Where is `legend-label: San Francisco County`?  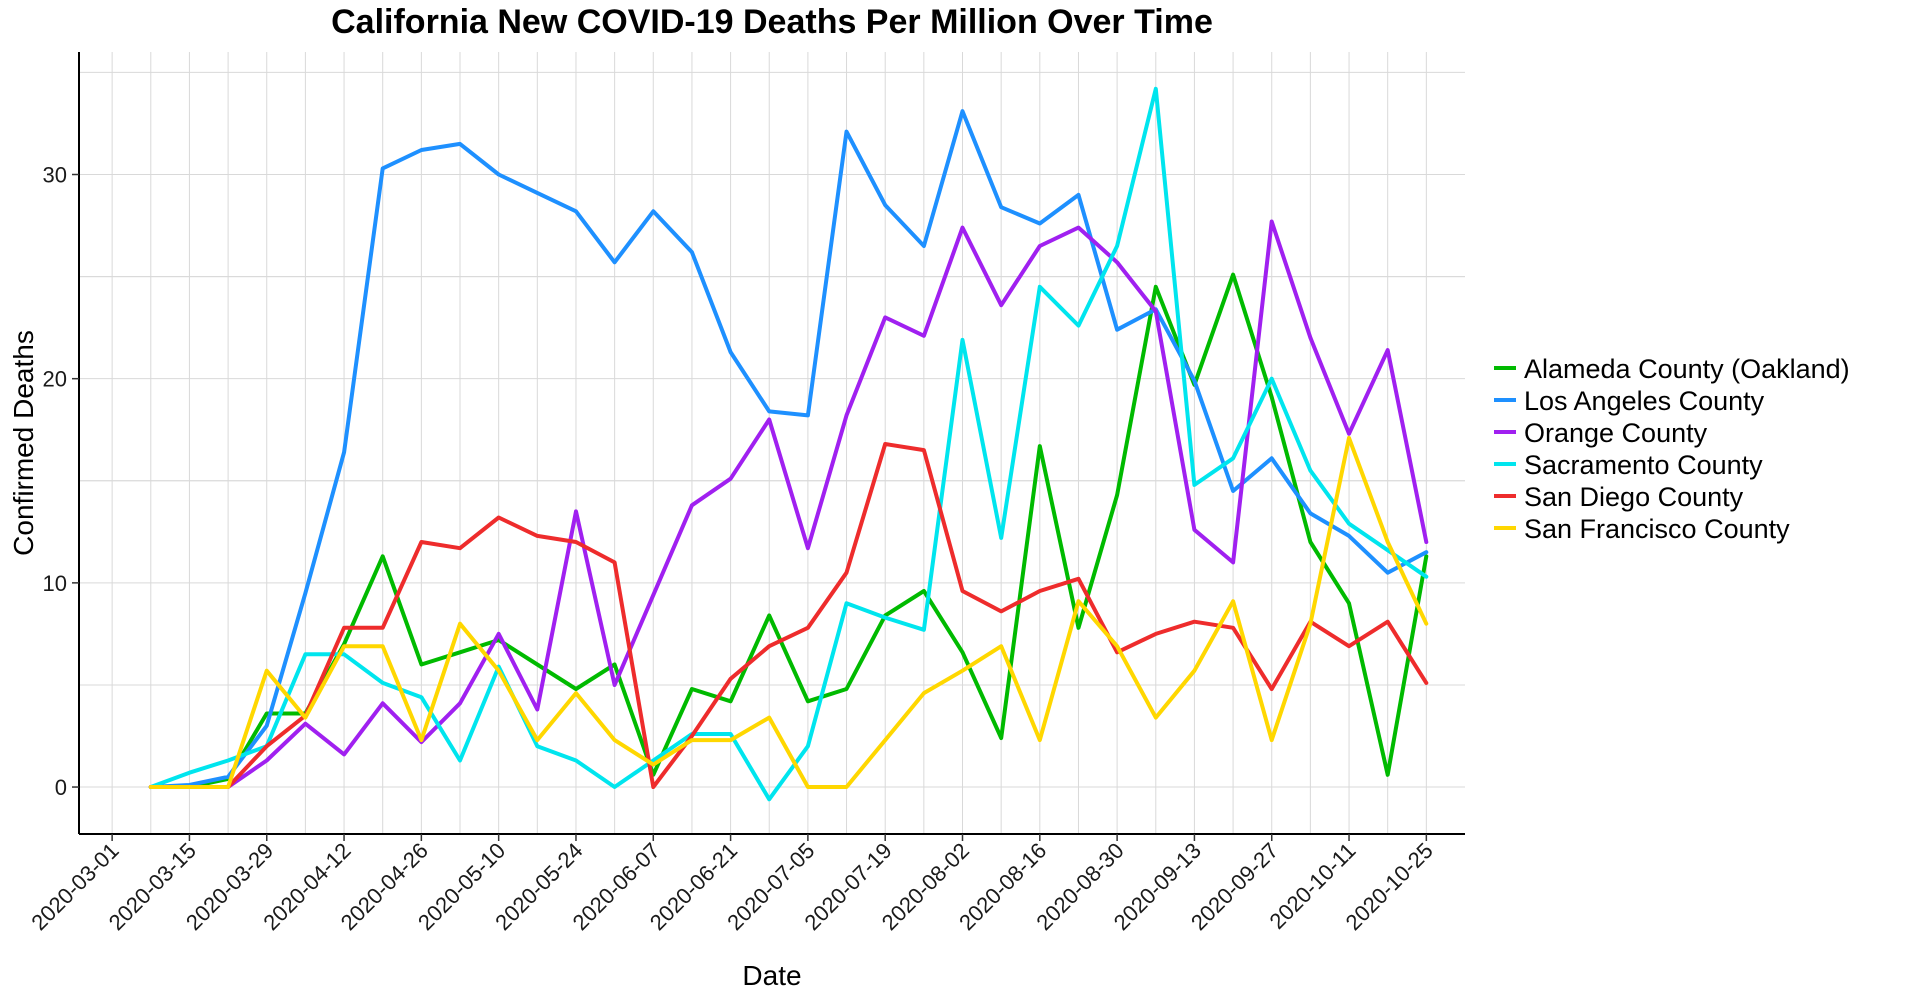
legend-label: San Francisco County is located at coordinates (1657, 529).